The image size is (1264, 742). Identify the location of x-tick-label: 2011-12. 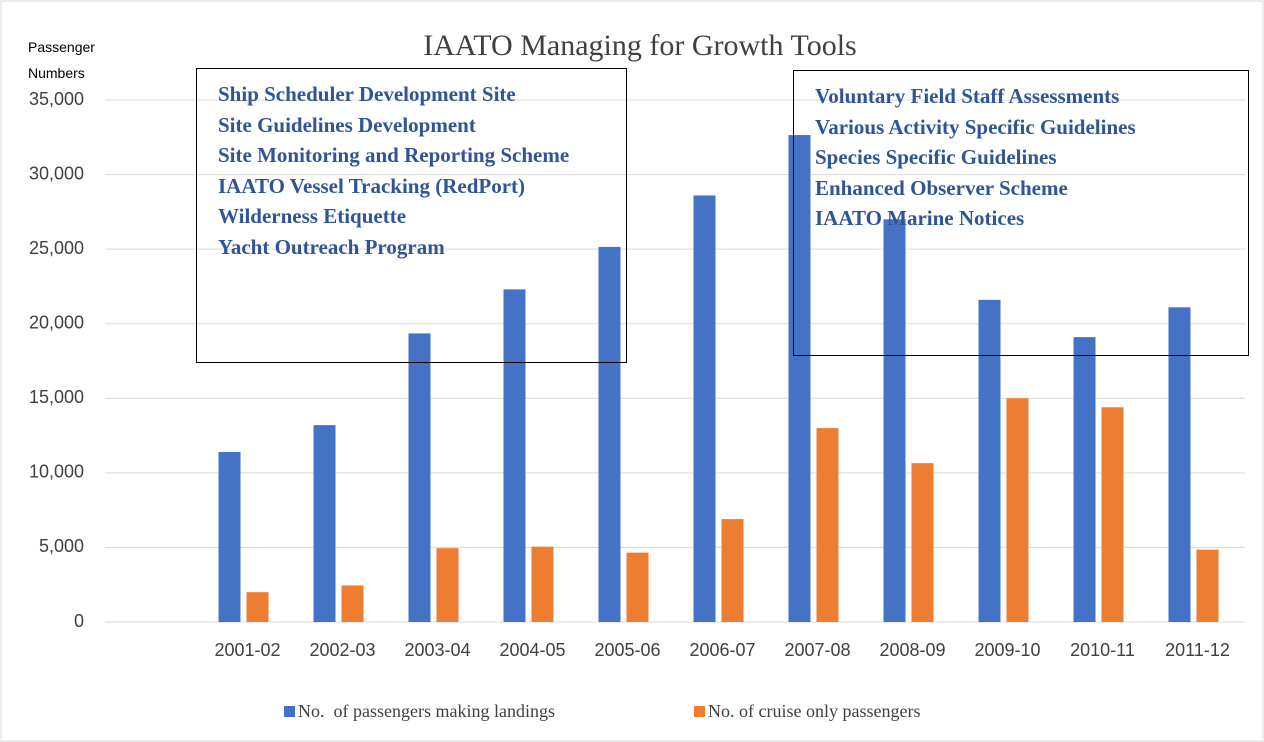
(1197, 650).